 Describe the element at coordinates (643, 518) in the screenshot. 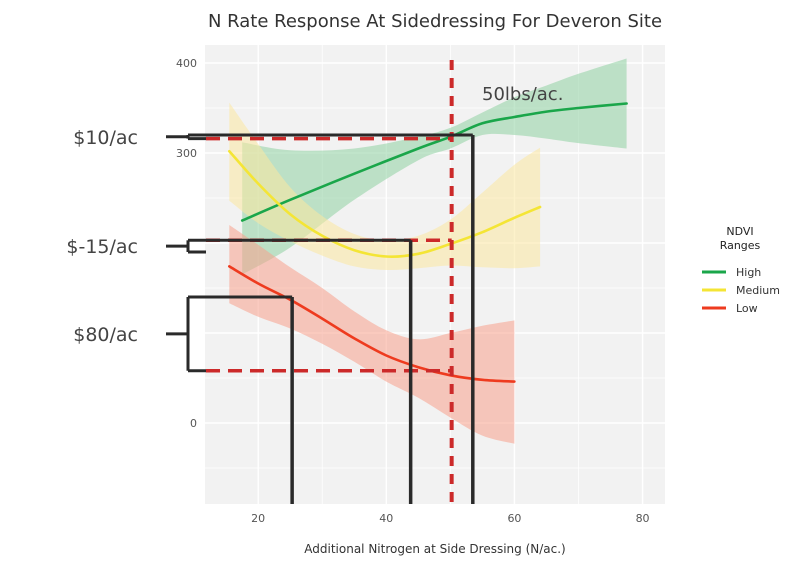

I see `x-tick-label: 80` at that location.